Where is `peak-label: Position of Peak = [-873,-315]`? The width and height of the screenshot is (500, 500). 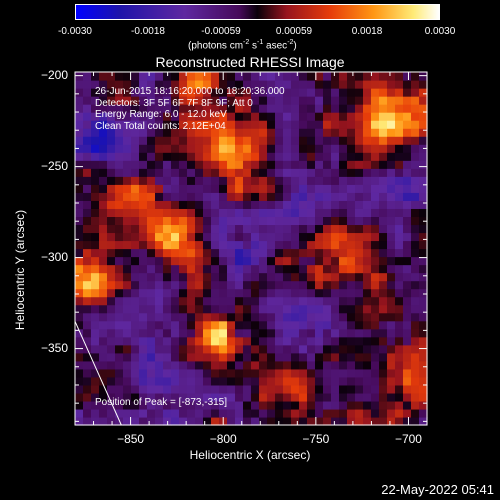 peak-label: Position of Peak = [-873,-315] is located at coordinates (161, 402).